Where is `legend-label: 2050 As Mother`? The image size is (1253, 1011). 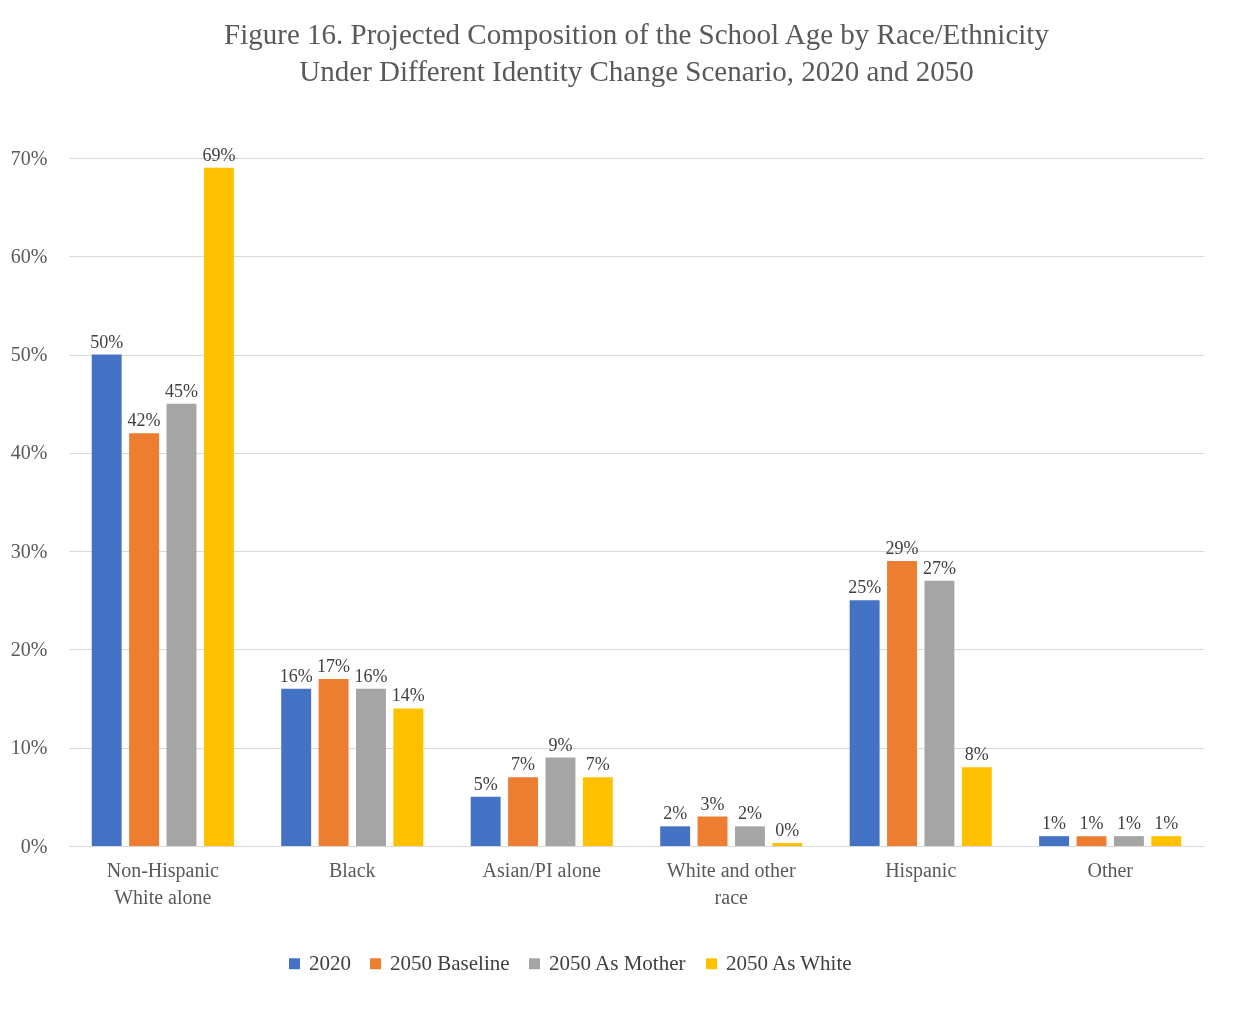
legend-label: 2050 As Mother is located at coordinates (617, 962).